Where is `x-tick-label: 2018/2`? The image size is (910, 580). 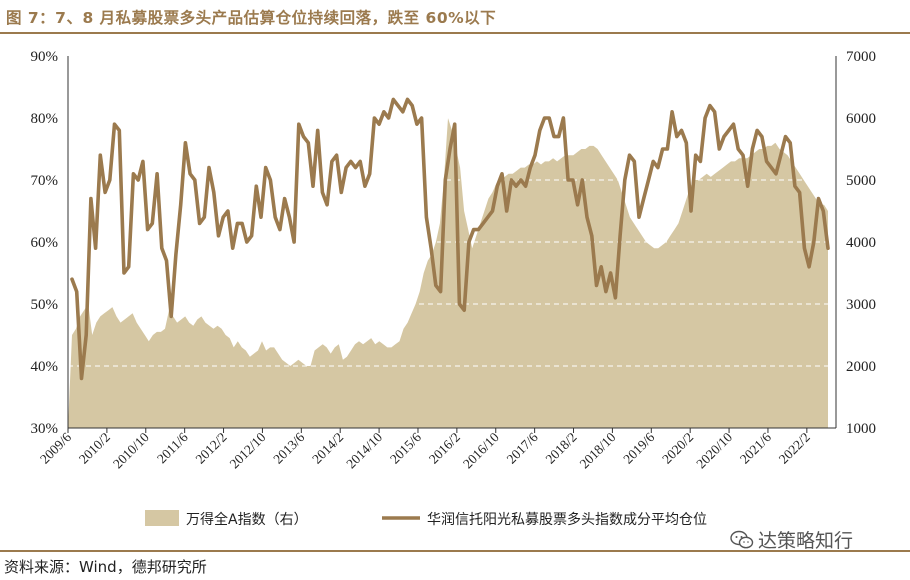 x-tick-label: 2018/2 is located at coordinates (561, 448).